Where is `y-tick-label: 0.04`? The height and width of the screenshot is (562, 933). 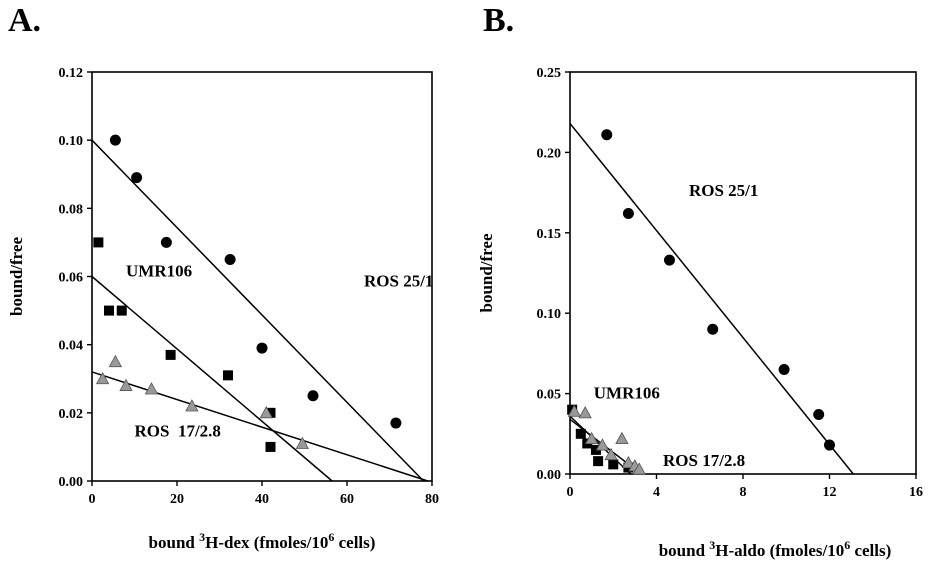 y-tick-label: 0.04 is located at coordinates (71, 346).